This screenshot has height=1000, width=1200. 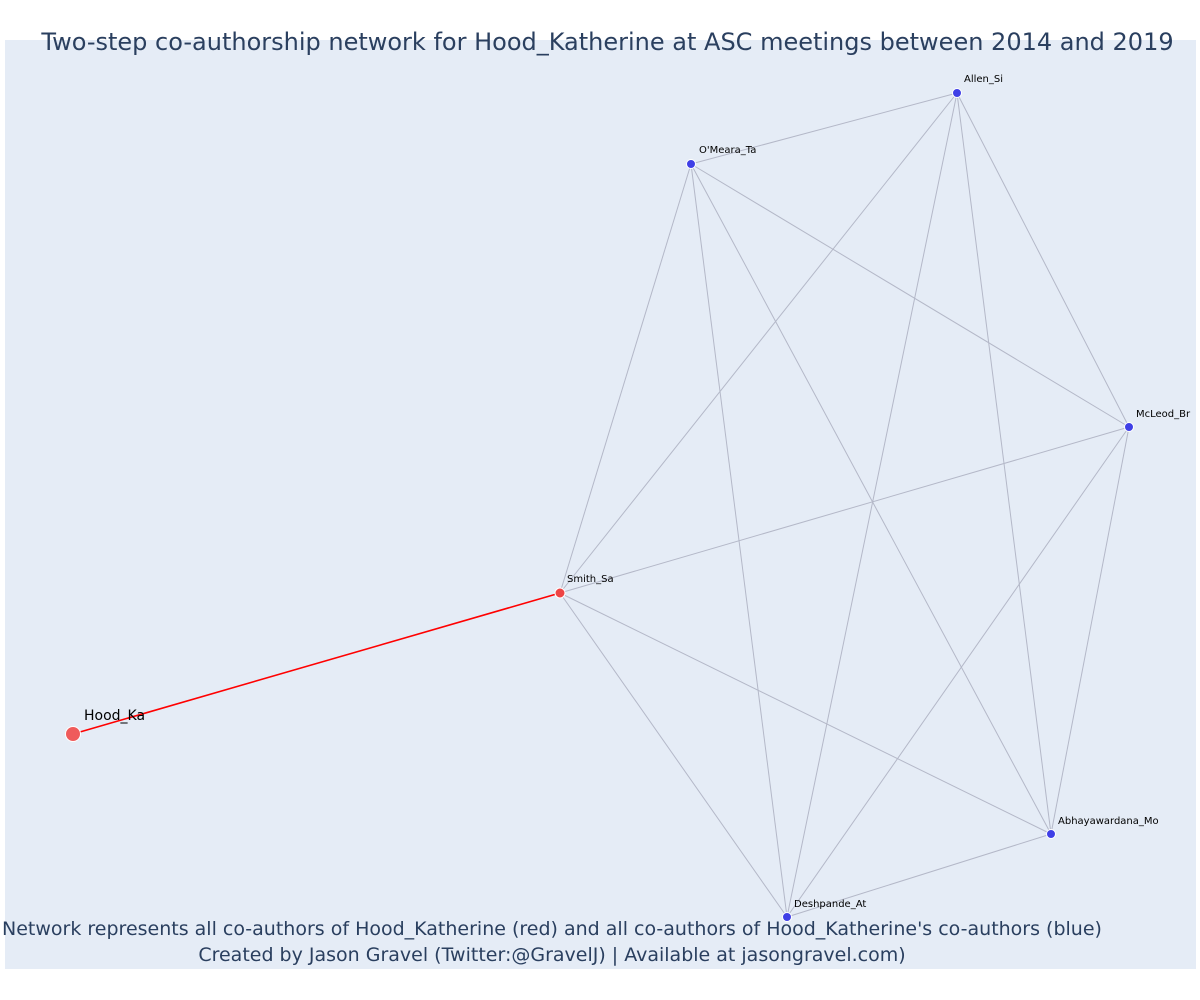 I want to click on edge-smith-deshpande, so click(x=673, y=755).